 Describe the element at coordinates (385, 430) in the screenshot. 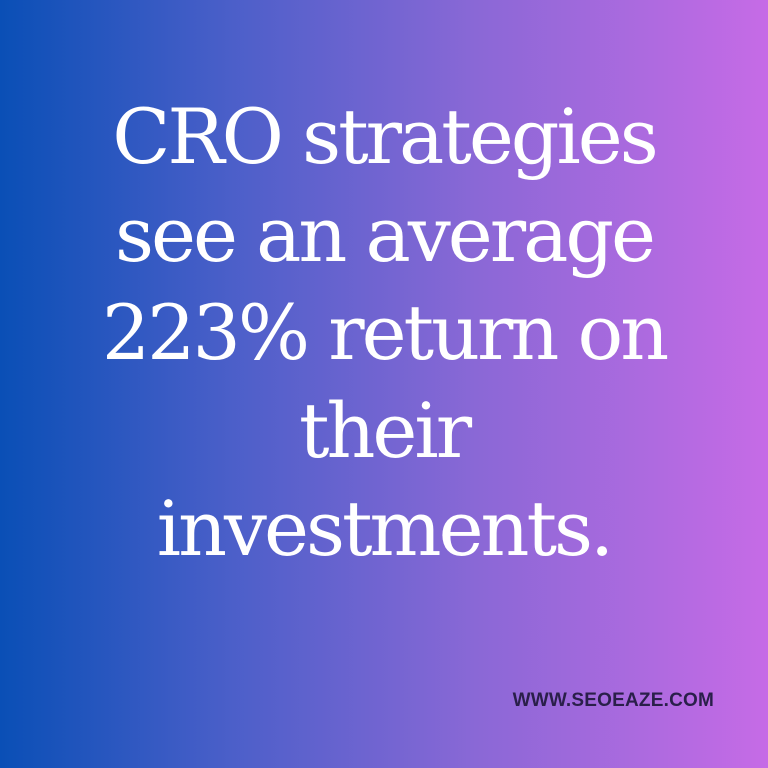

I see `headline-line-4: their` at that location.